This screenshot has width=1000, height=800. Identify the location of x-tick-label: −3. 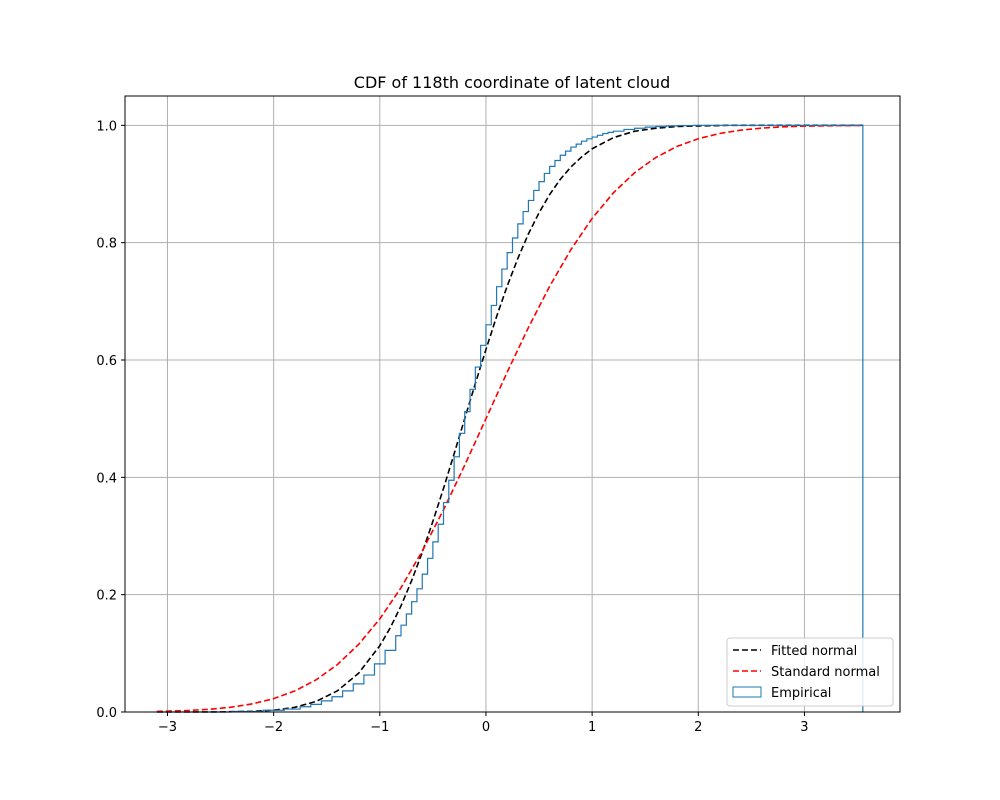
(167, 727).